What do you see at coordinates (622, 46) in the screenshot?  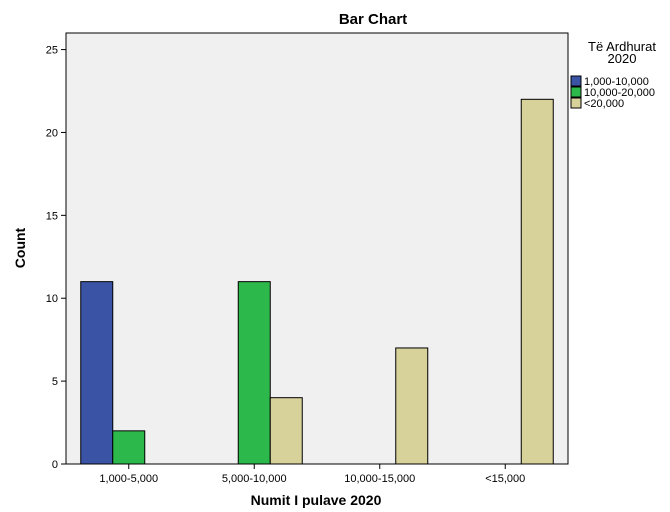 I see `legend-title: Të Ardhurat` at bounding box center [622, 46].